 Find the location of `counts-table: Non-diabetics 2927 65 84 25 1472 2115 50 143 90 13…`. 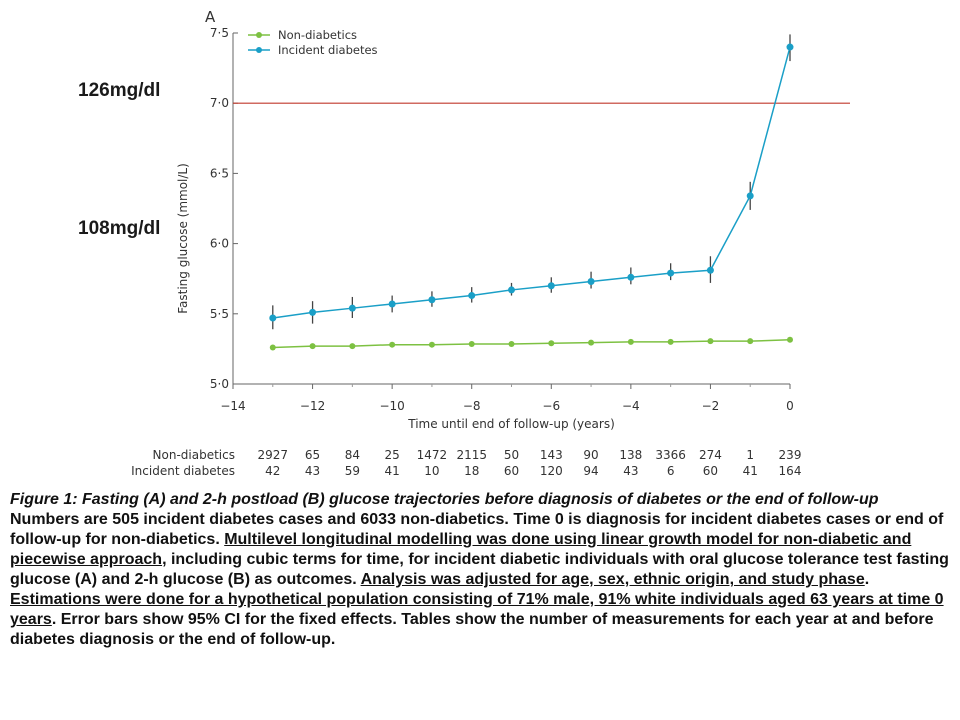

counts-table: Non-diabetics 2927 65 84 25 1472 2115 50 143 90 13… is located at coordinates (466, 463).